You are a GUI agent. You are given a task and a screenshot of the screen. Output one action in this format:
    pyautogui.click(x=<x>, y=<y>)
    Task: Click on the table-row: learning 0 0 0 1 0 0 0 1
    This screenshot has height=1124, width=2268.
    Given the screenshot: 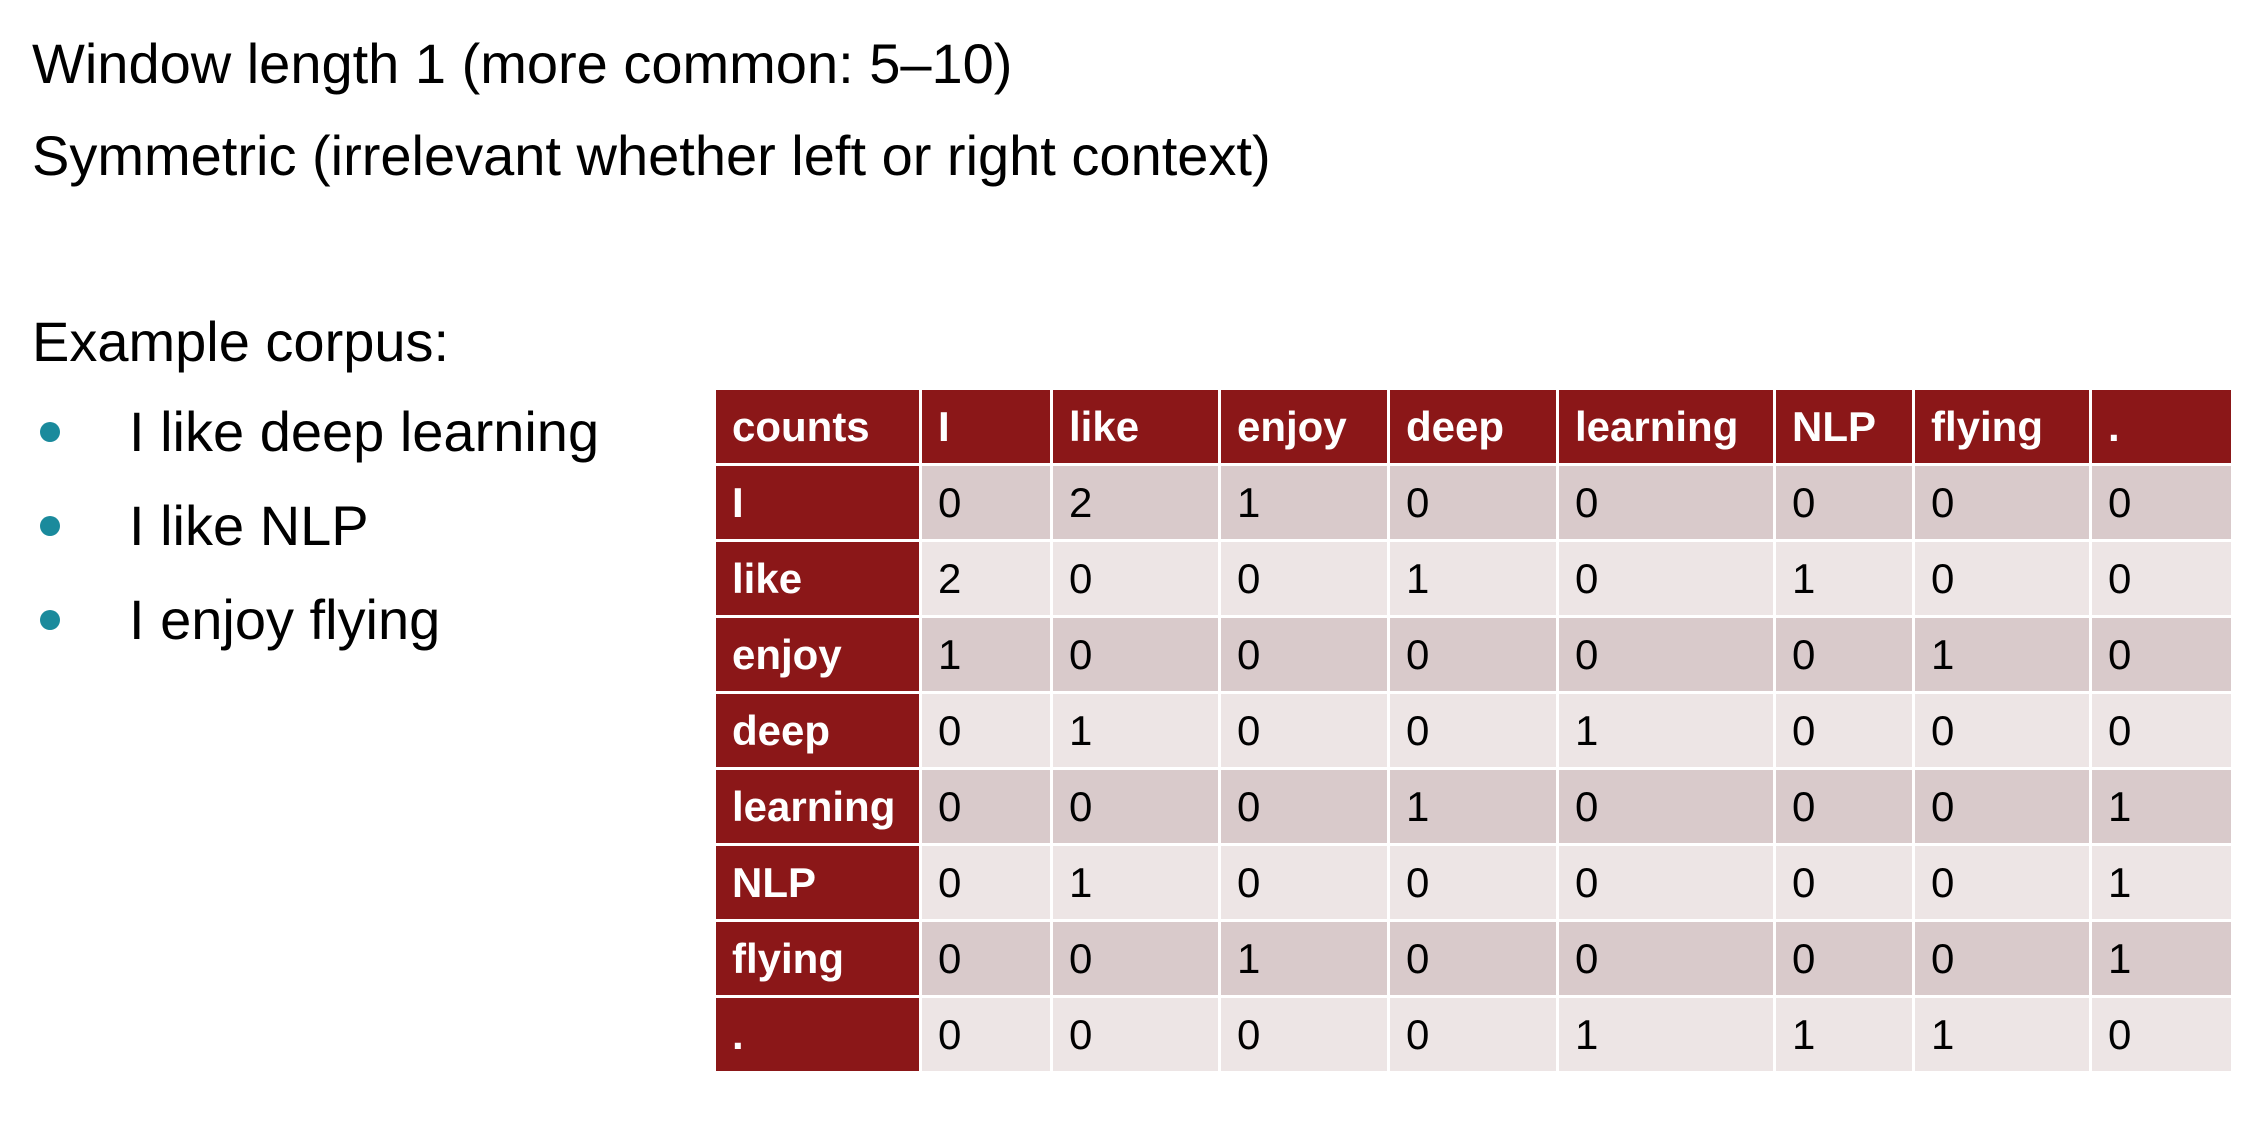 What is the action you would take?
    pyautogui.click(x=1473, y=806)
    